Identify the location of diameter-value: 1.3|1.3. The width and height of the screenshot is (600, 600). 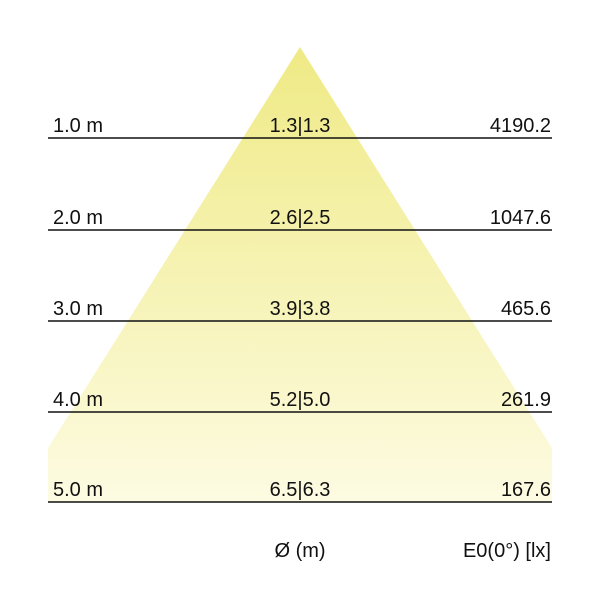
(300, 126).